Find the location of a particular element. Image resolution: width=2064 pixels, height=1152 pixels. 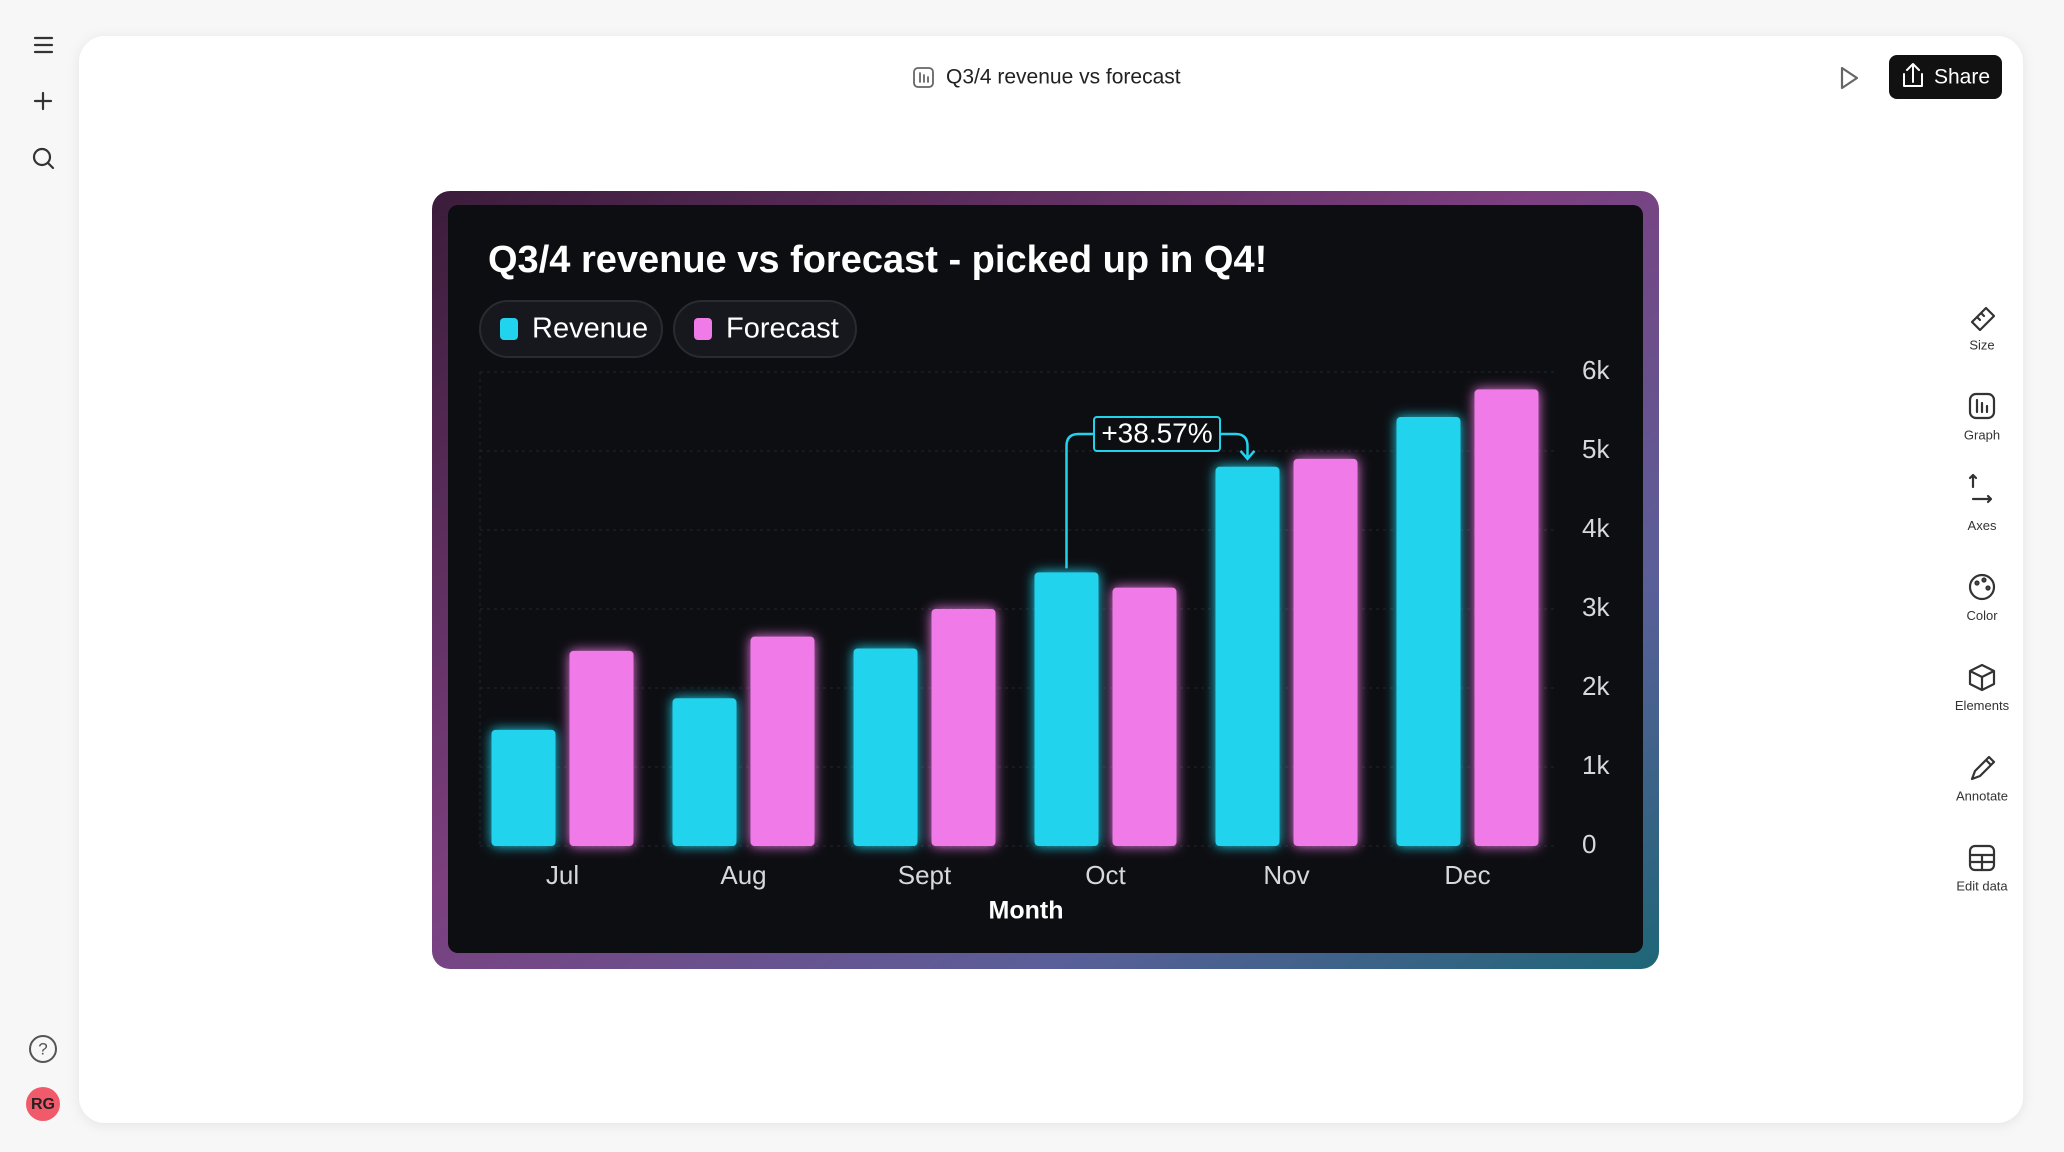

annotation-box is located at coordinates (1157, 434).